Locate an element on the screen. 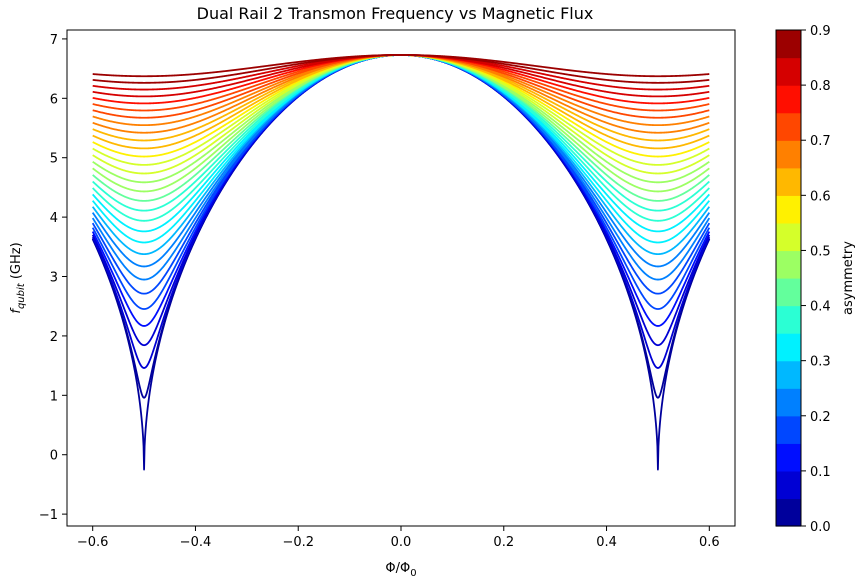 The width and height of the screenshot is (866, 580). x-axis: −0.6 −0.4 −0.2 0.0 0.2 0.4 0.6 is located at coordinates (398, 538).